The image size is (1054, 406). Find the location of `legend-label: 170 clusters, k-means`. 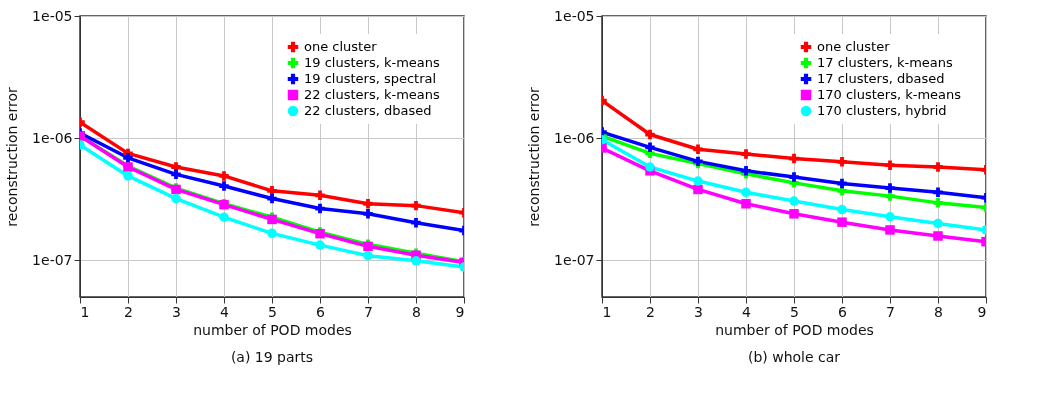

legend-label: 170 clusters, k-means is located at coordinates (889, 94).